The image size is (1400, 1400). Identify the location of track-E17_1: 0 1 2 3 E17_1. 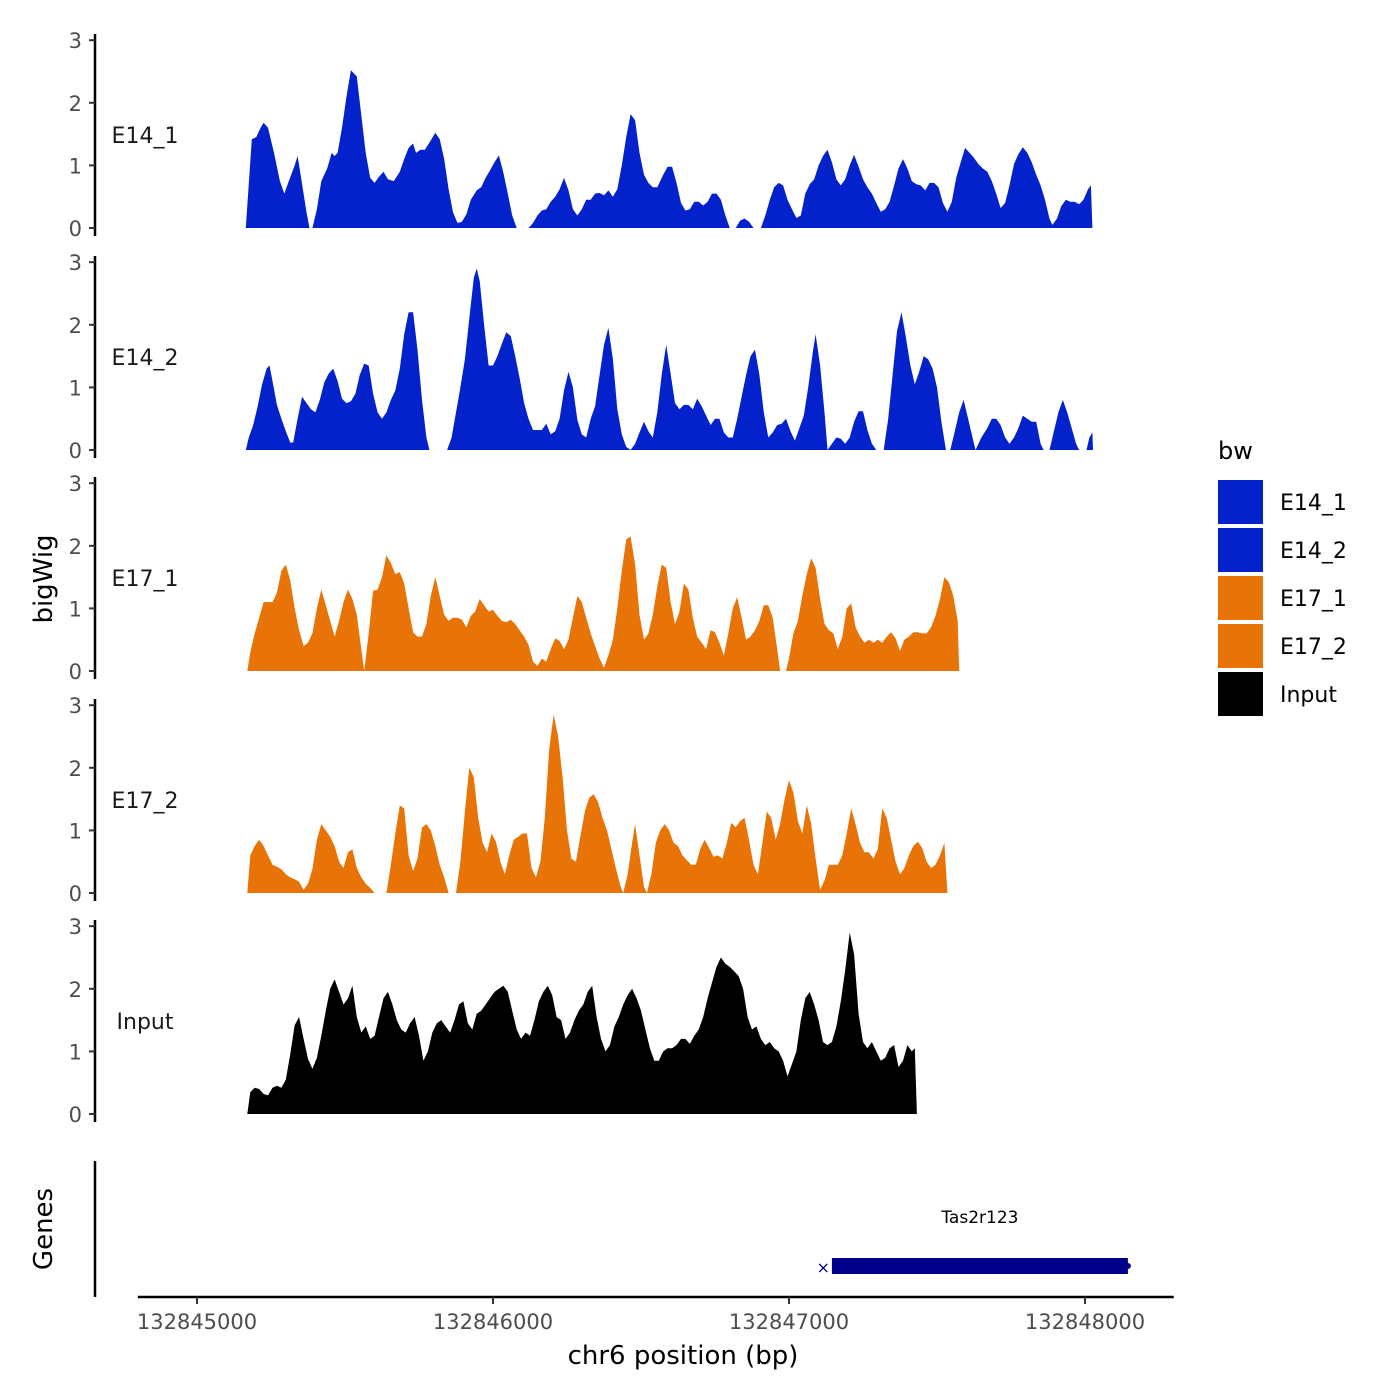
(514, 578).